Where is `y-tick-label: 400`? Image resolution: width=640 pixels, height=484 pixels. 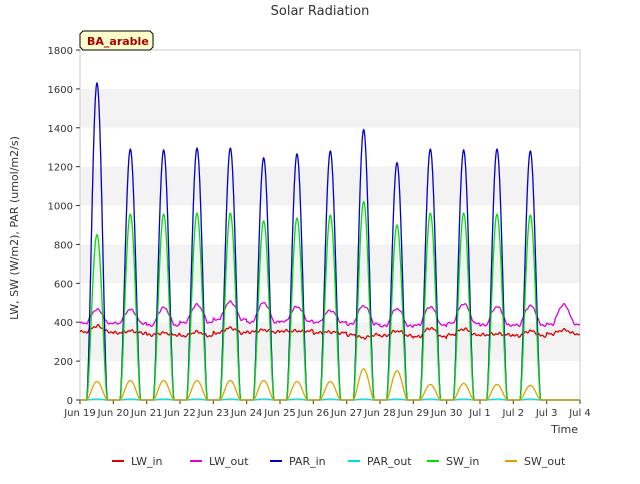
y-tick-label: 400 is located at coordinates (63, 323).